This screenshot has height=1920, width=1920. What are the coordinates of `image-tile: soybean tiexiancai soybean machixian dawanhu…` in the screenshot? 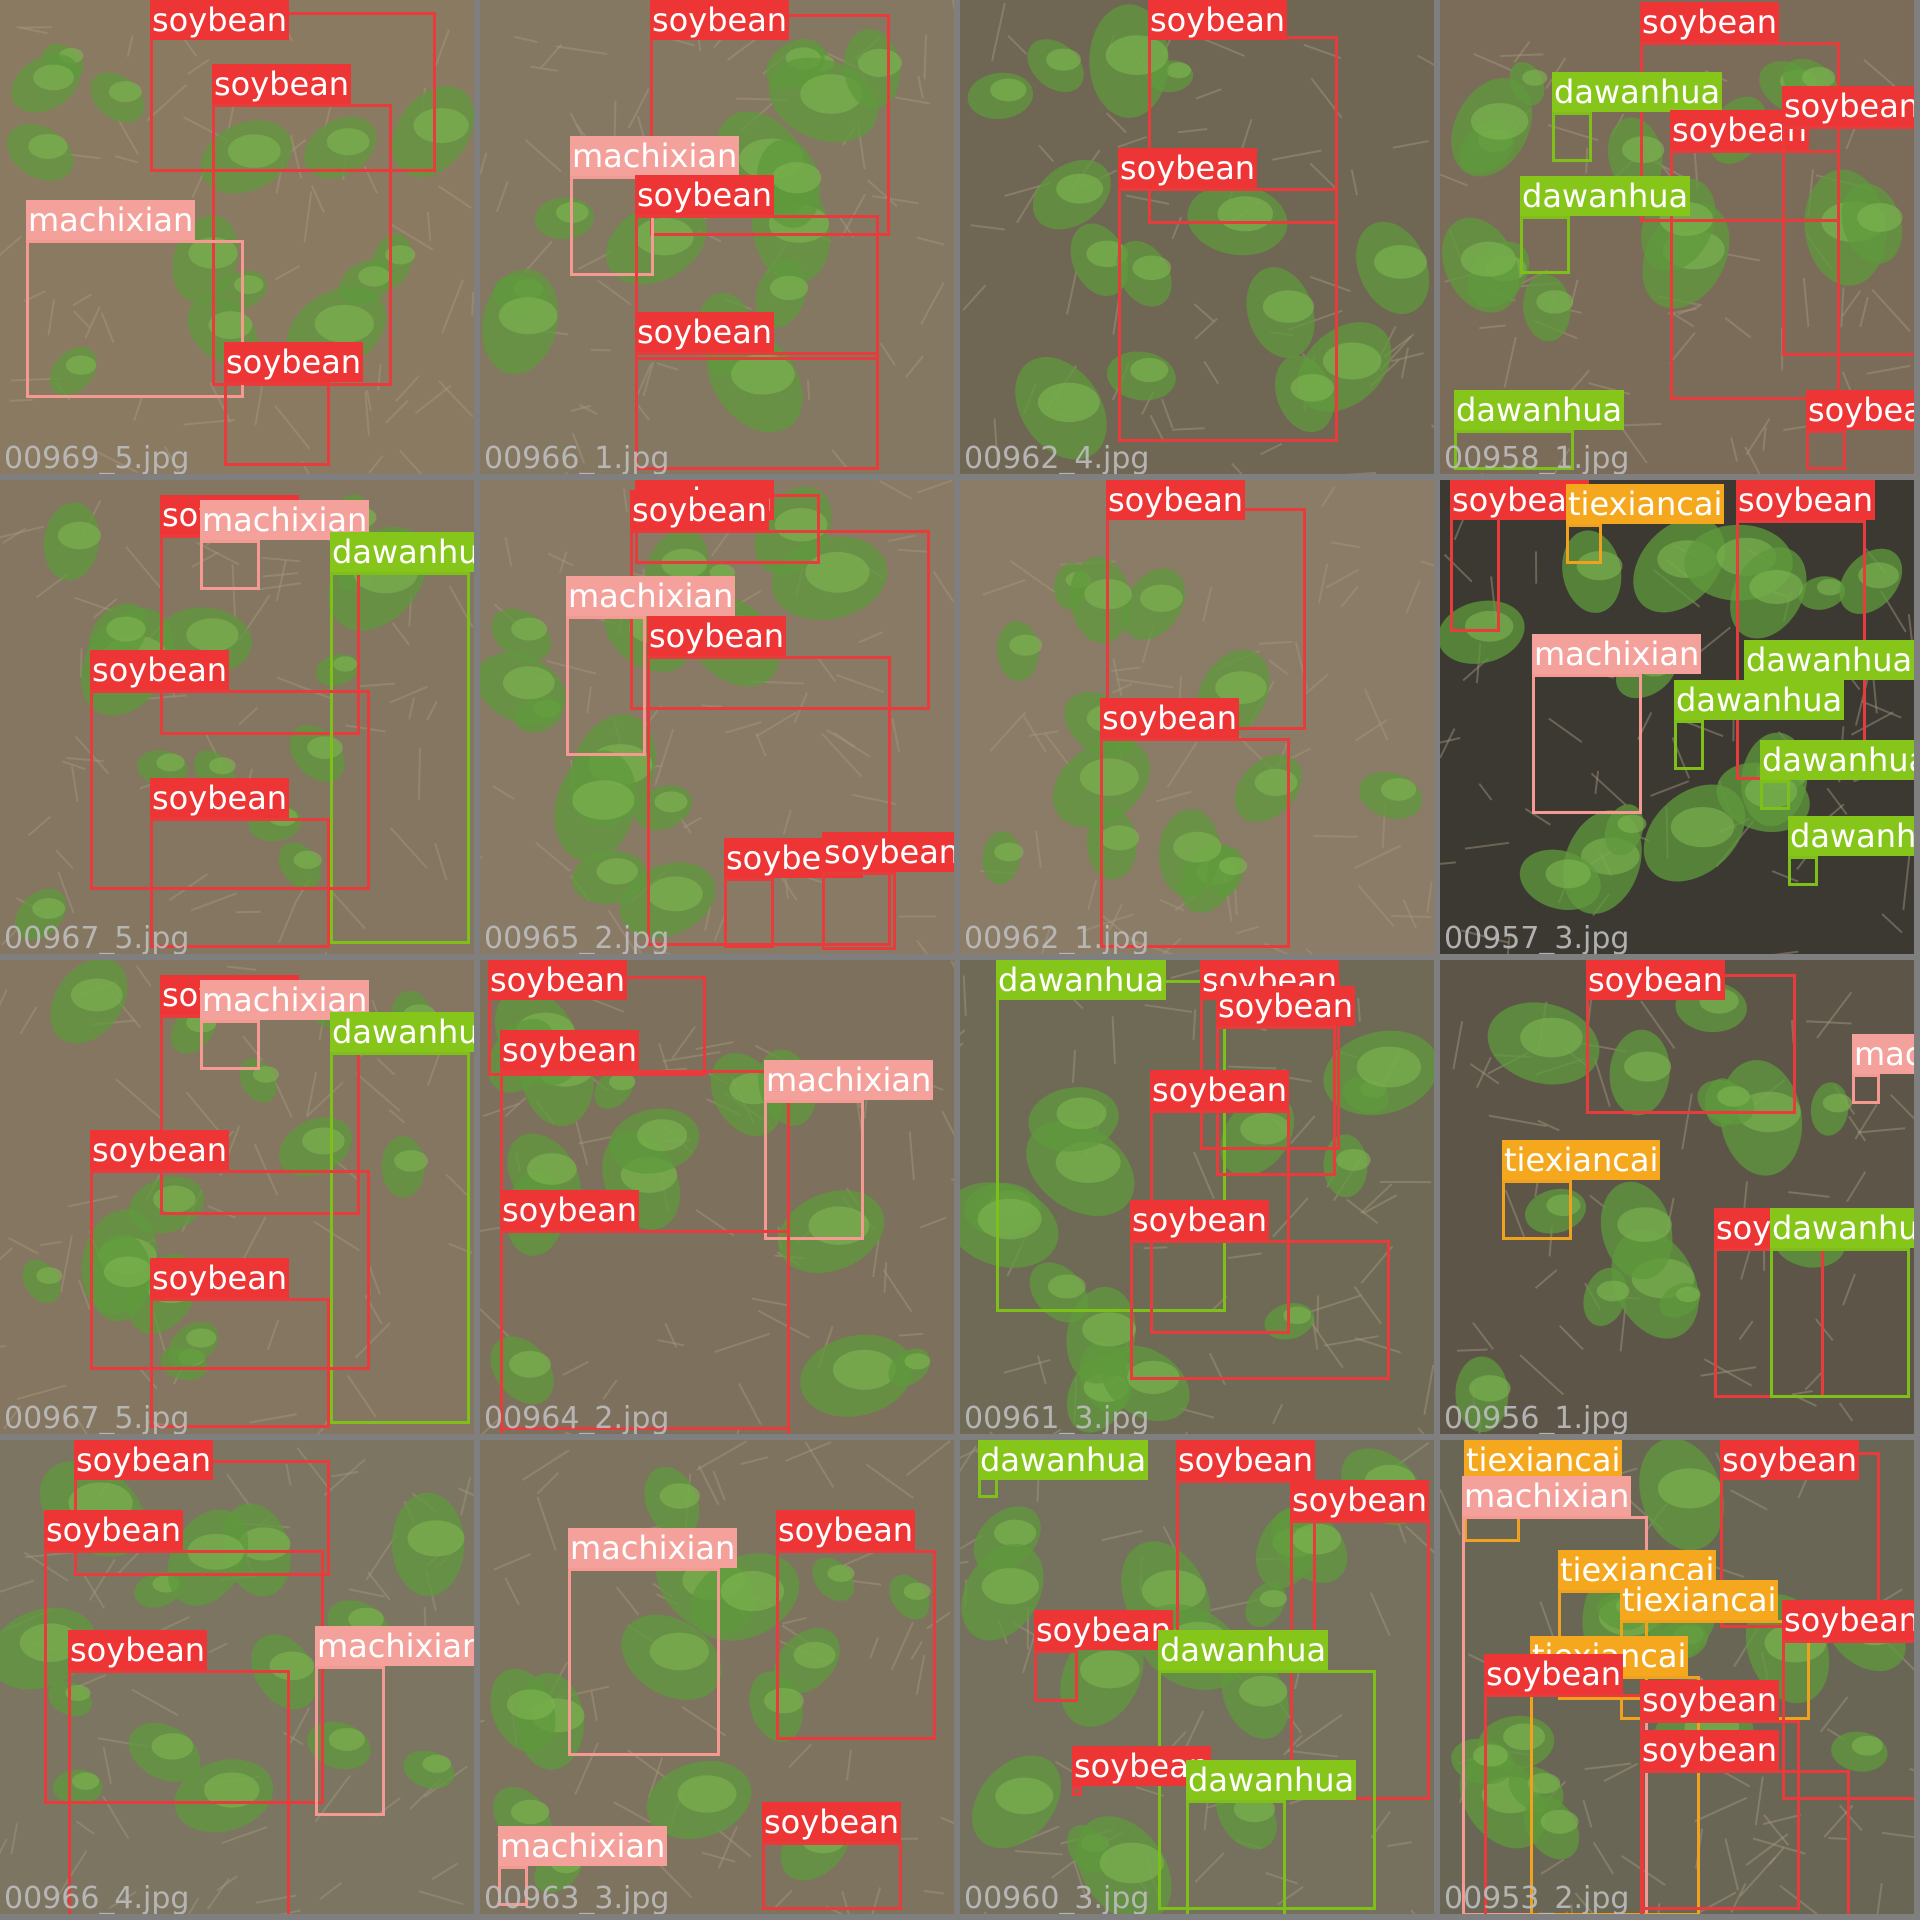 It's located at (1677, 717).